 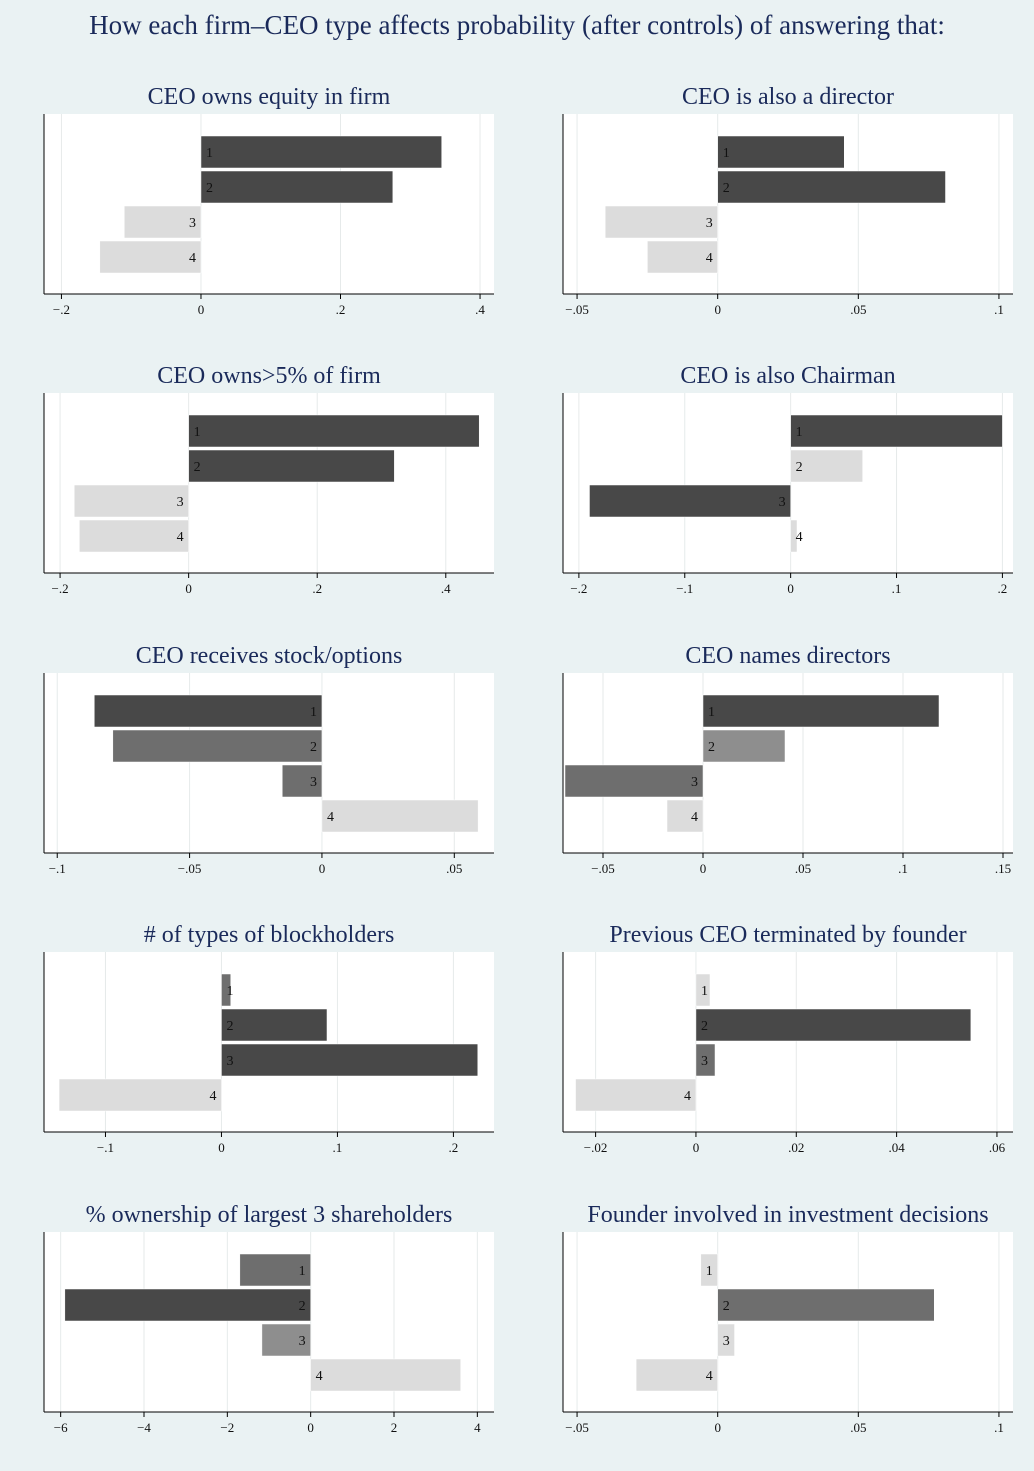 I want to click on x-tick-label: −4, so click(x=144, y=1427).